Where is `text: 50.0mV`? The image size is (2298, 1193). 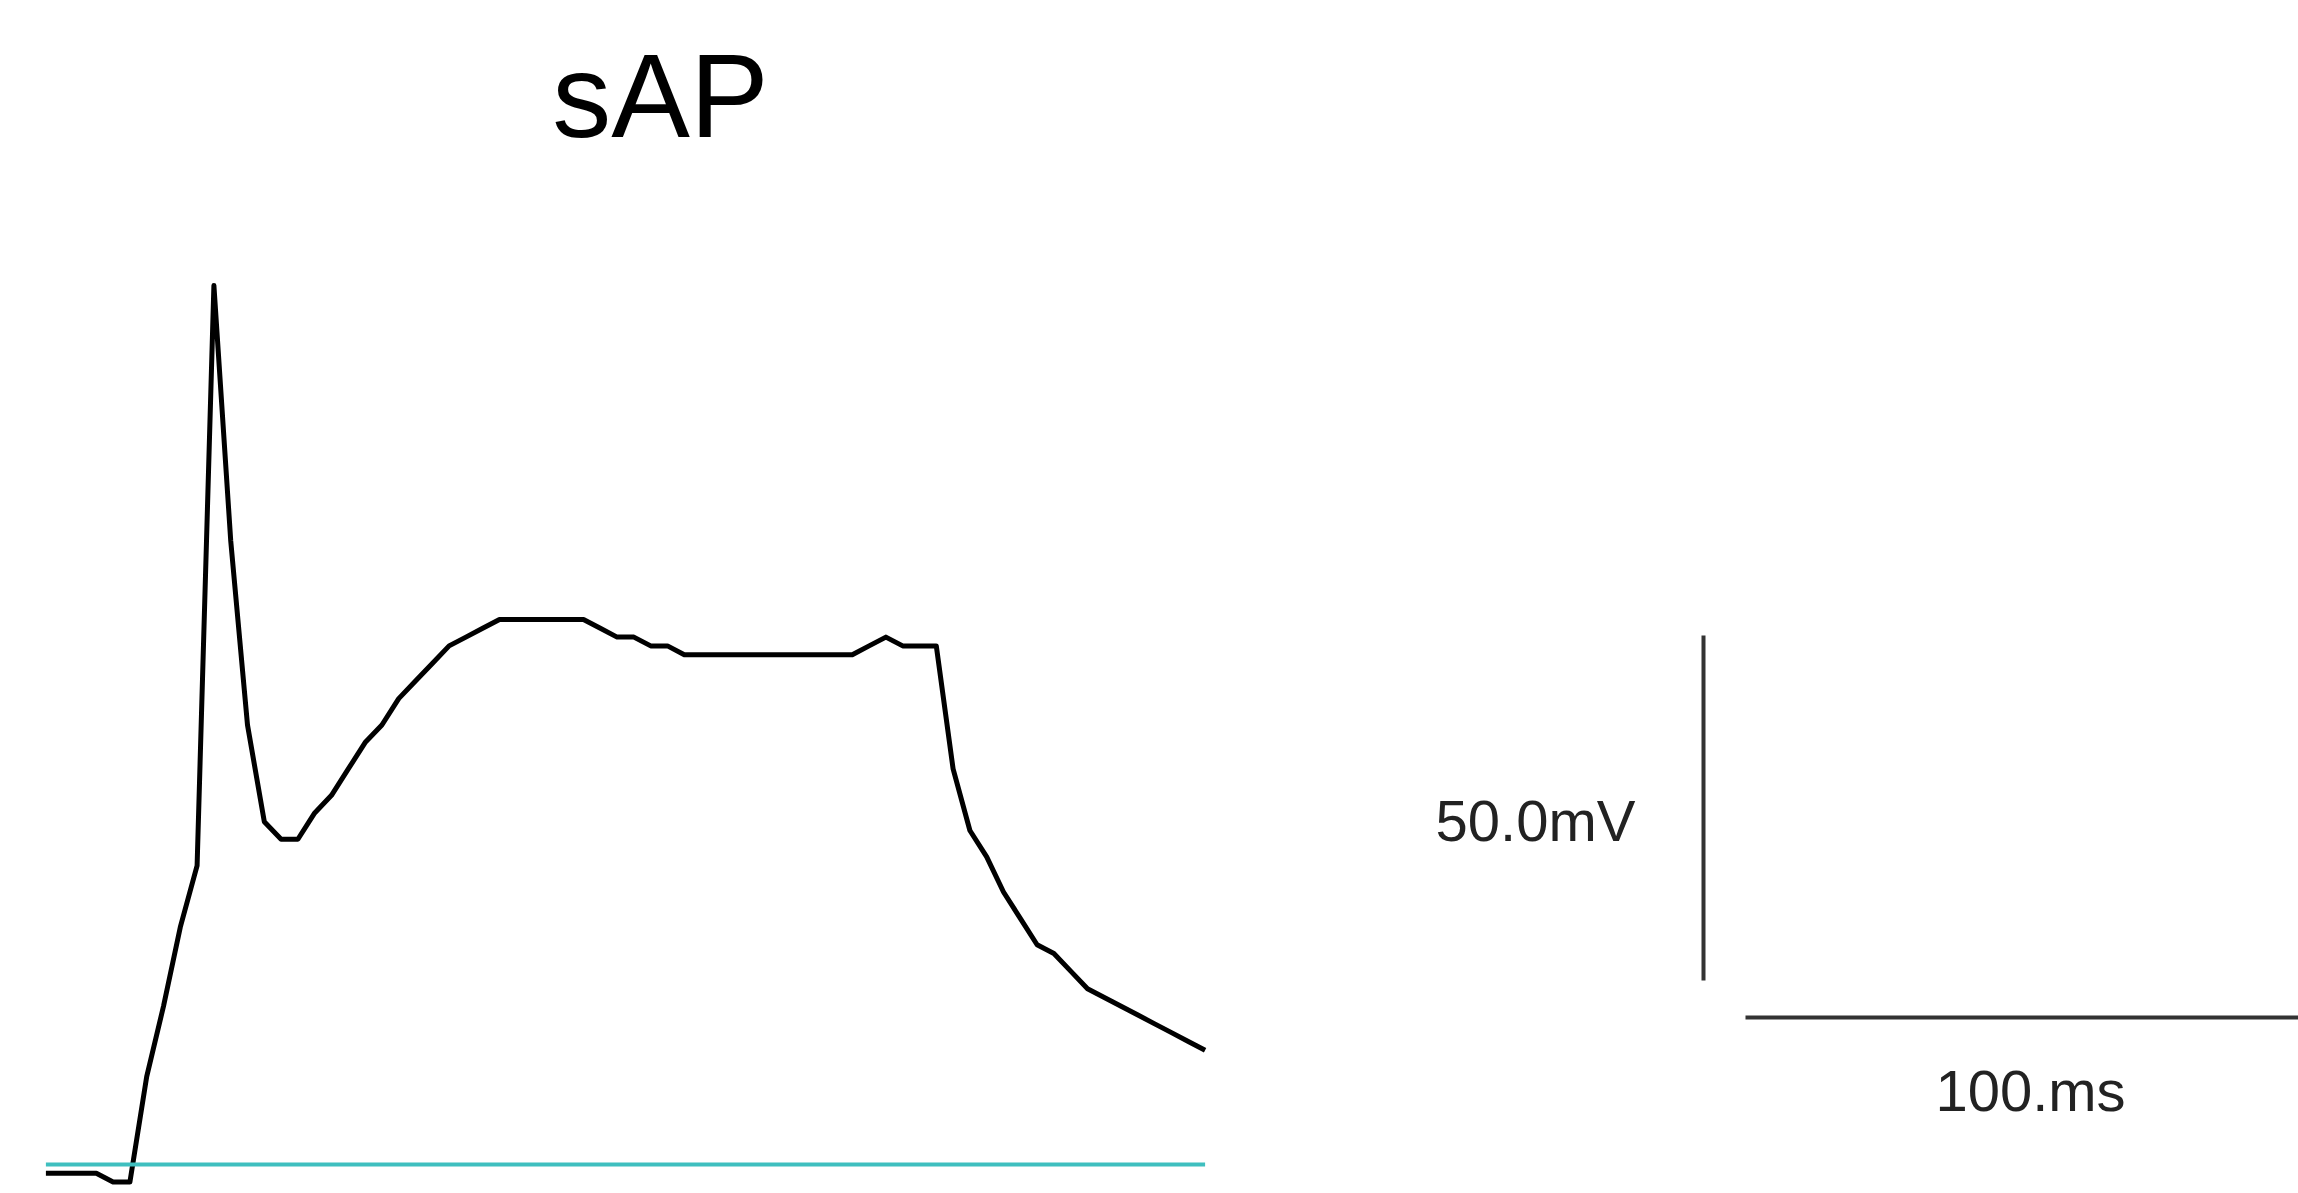
text: 50.0mV is located at coordinates (1535, 820).